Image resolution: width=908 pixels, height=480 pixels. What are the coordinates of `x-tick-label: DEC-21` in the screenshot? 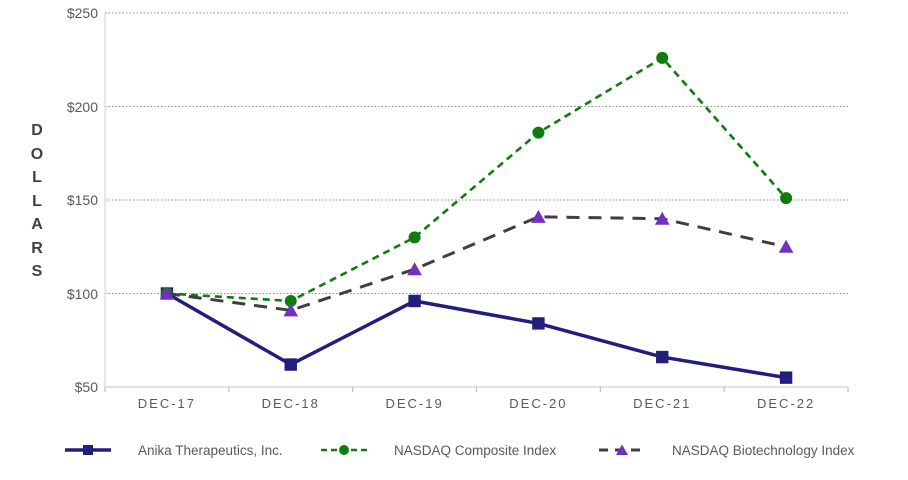 It's located at (662, 403).